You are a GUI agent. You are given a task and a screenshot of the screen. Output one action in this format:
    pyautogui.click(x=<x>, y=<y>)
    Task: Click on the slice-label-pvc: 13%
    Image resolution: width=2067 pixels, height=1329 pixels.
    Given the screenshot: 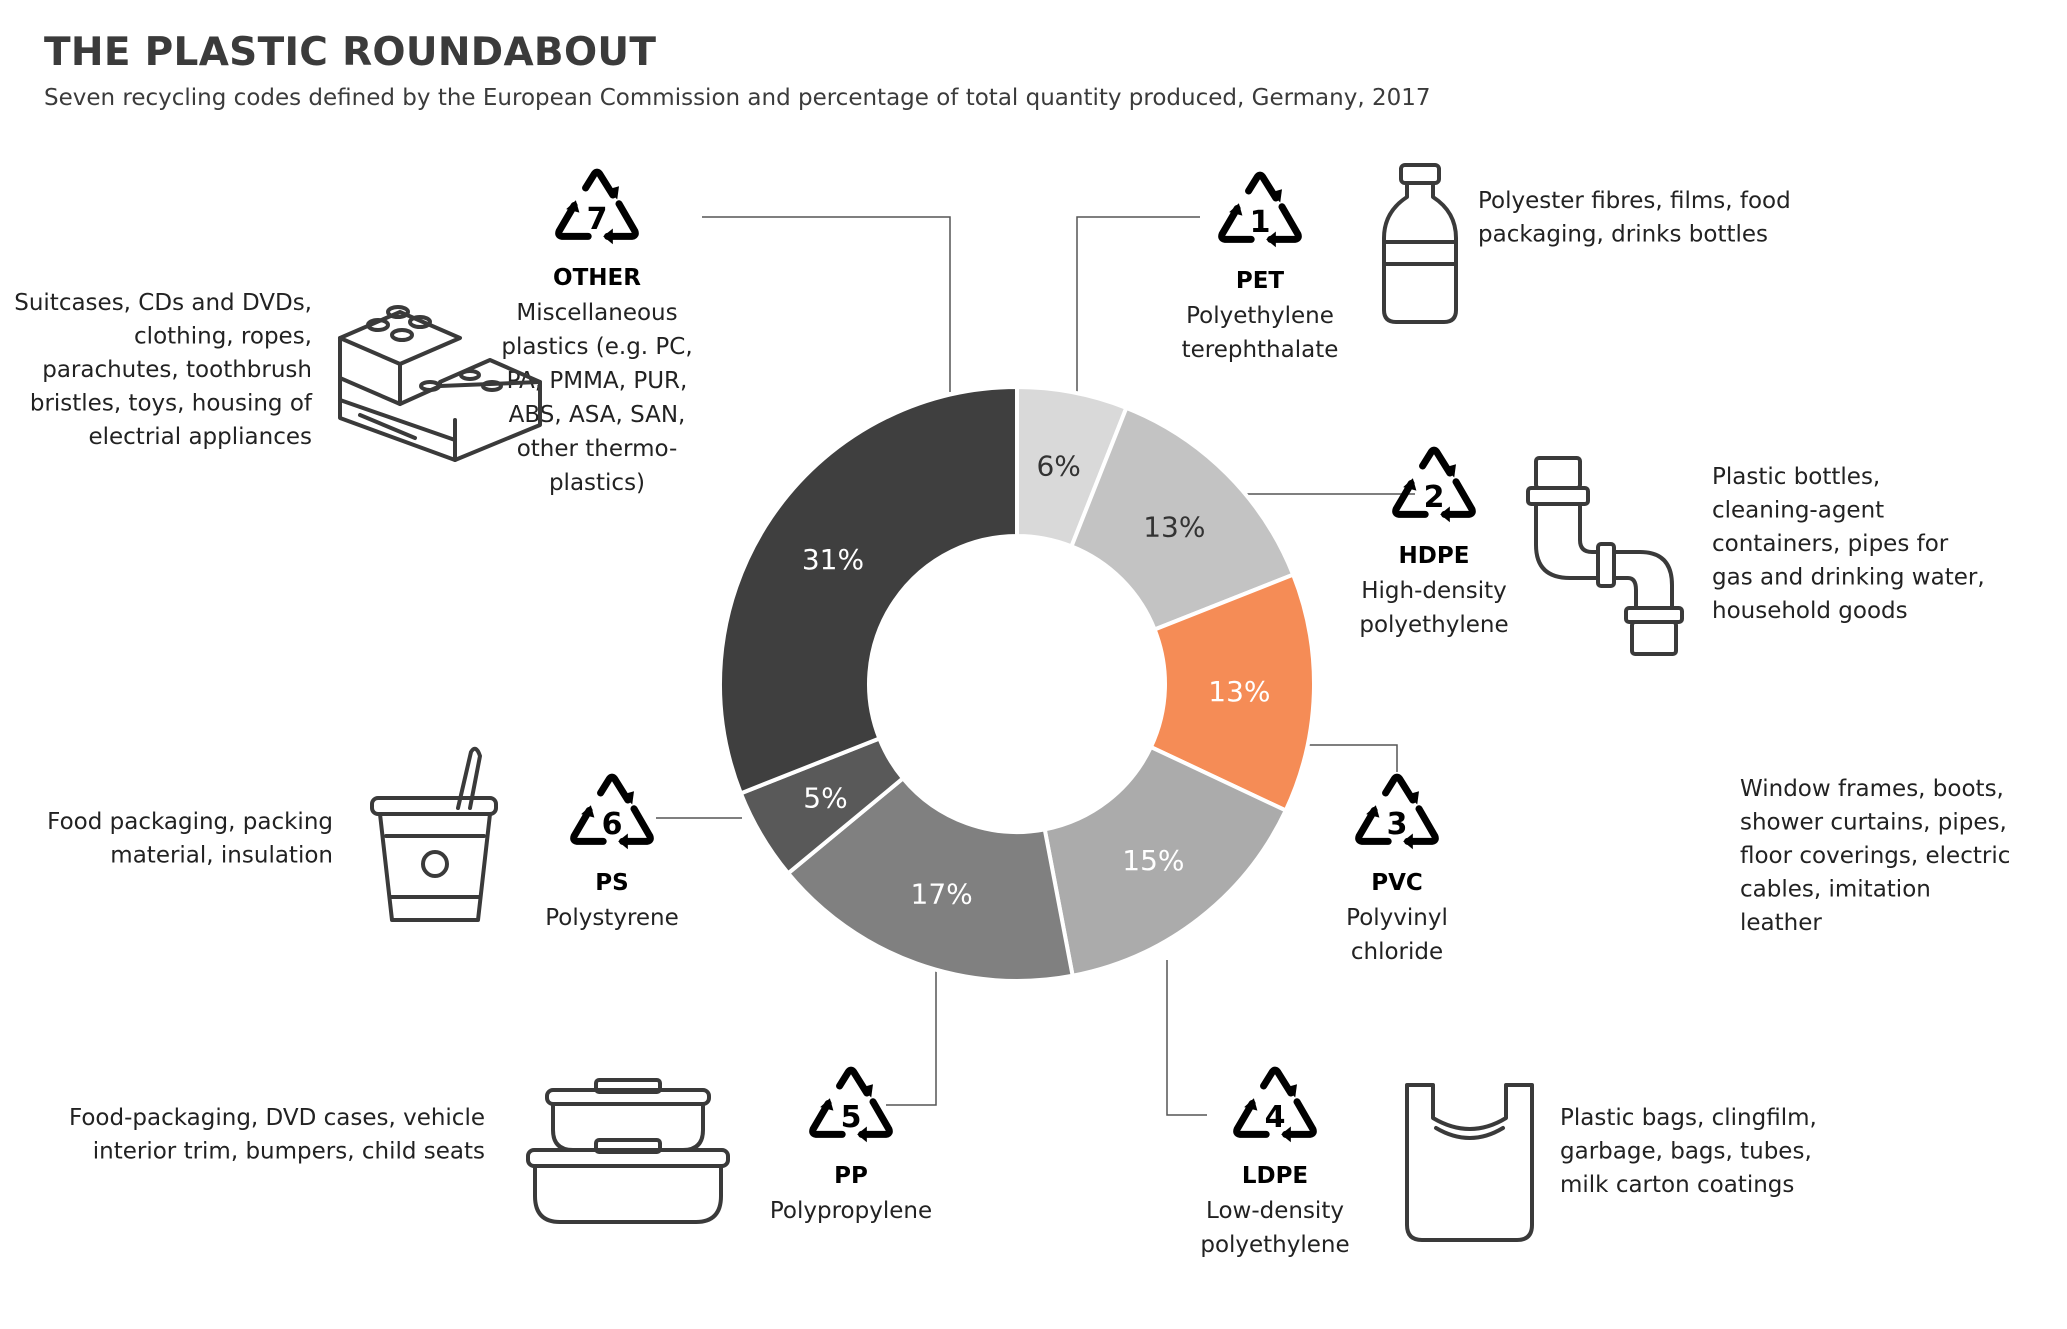 What is the action you would take?
    pyautogui.click(x=1239, y=691)
    